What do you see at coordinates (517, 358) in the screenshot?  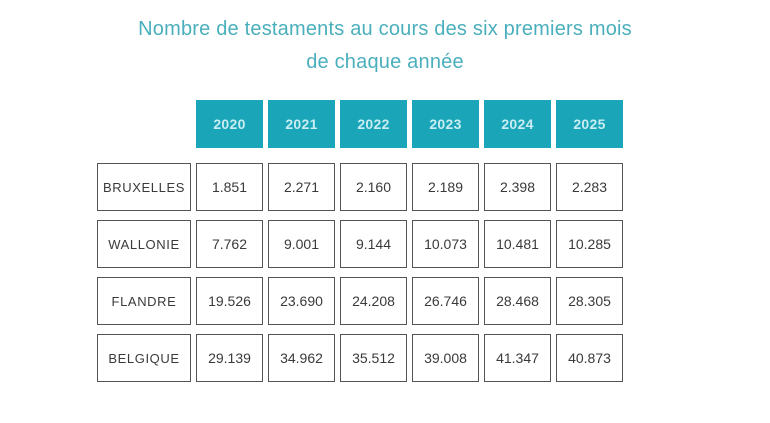 I see `value-cell: 41.347` at bounding box center [517, 358].